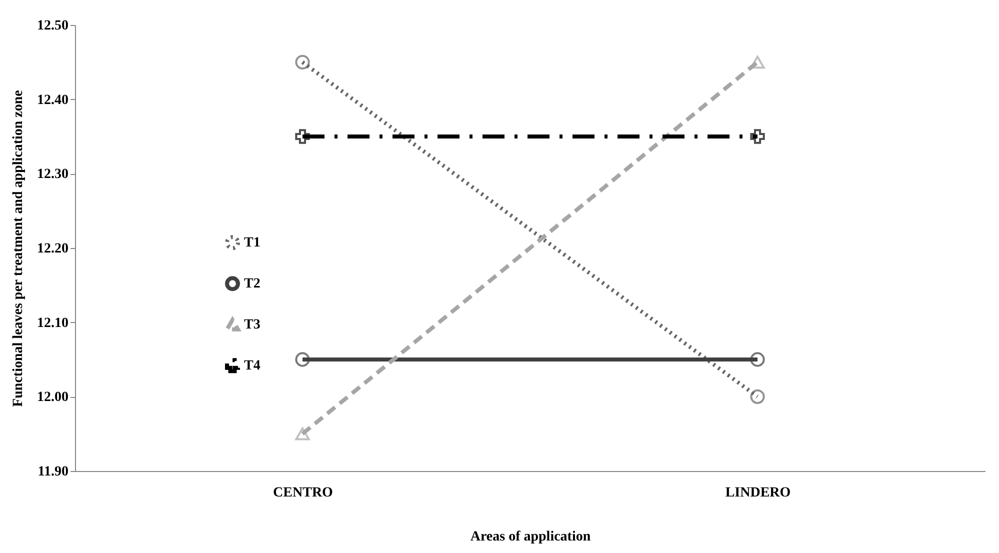  I want to click on y-tick-label: 12.00, so click(52, 398).